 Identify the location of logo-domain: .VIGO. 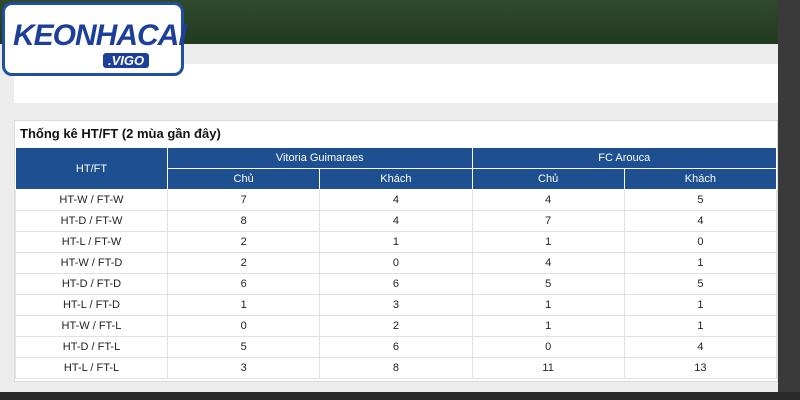
(126, 60).